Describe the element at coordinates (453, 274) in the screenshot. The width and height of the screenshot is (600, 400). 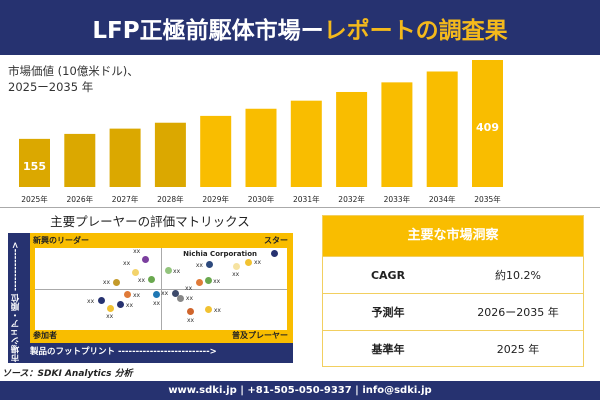
I see `table-row: CAGR 約10.2%` at that location.